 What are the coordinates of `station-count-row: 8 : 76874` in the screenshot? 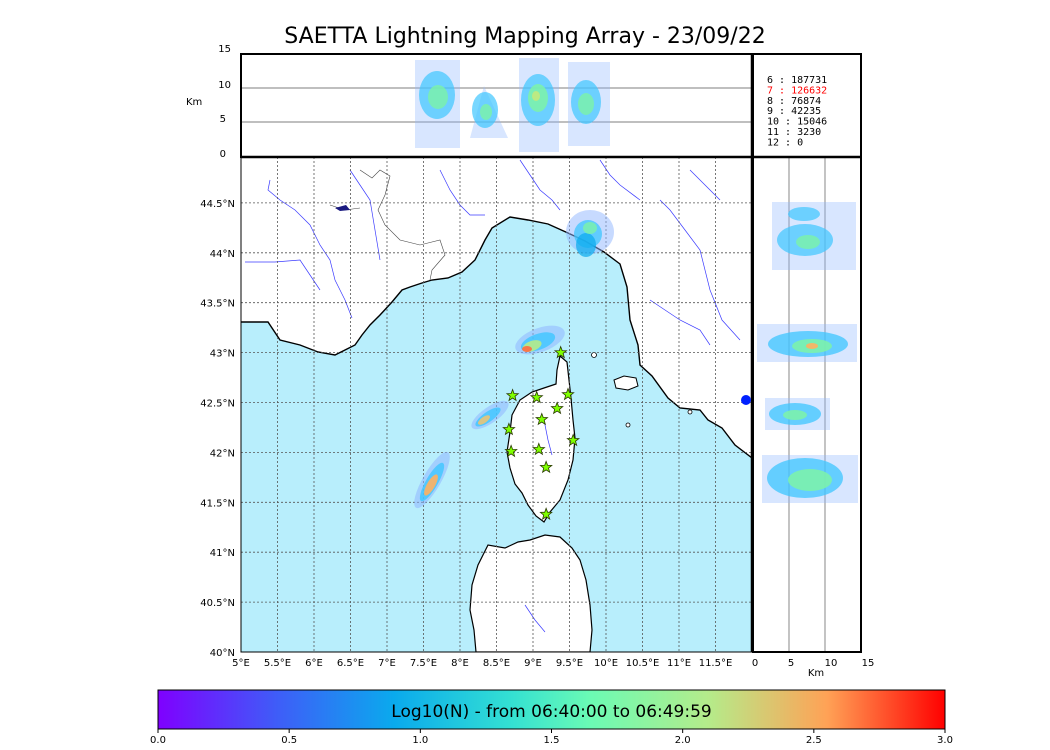 It's located at (794, 101).